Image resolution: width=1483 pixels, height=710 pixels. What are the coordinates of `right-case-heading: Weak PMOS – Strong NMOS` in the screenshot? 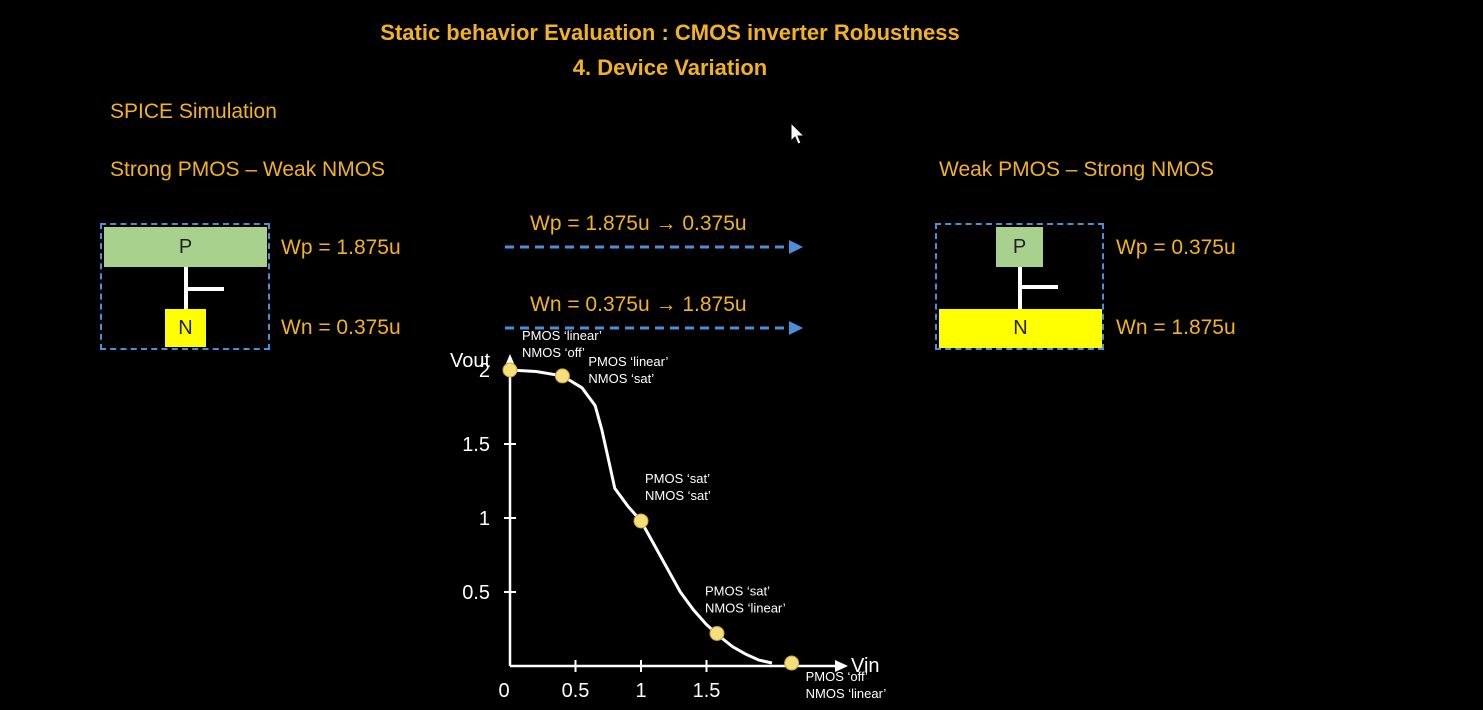 It's located at (1077, 169).